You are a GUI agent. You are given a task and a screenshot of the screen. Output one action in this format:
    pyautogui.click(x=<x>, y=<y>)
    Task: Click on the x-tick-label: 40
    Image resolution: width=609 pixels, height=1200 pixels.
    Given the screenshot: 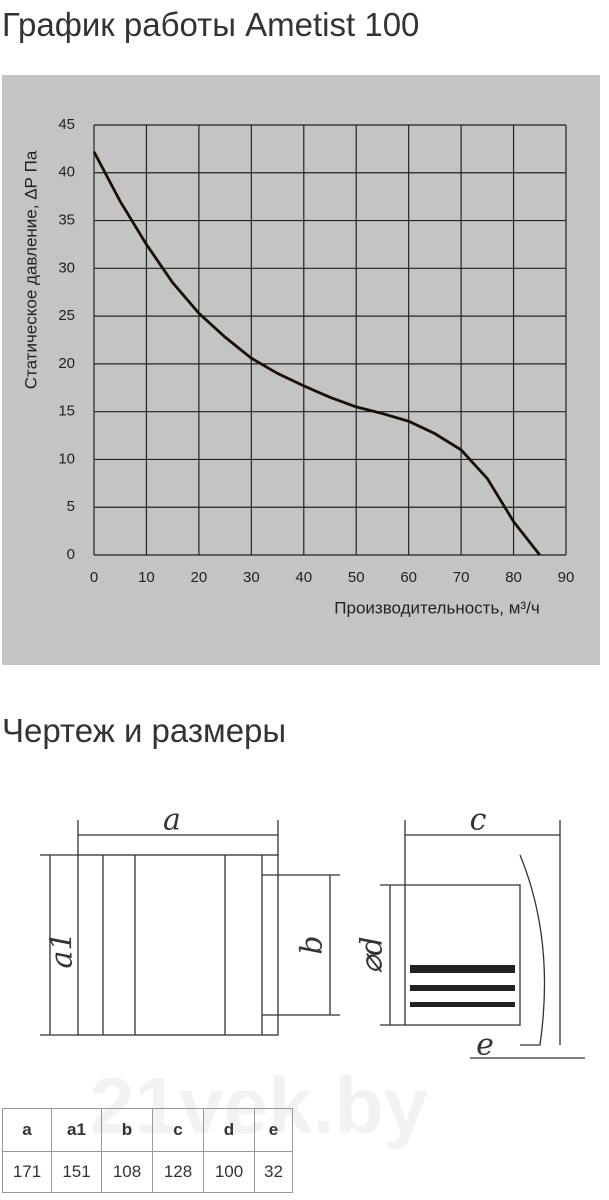 What is the action you would take?
    pyautogui.click(x=303, y=577)
    